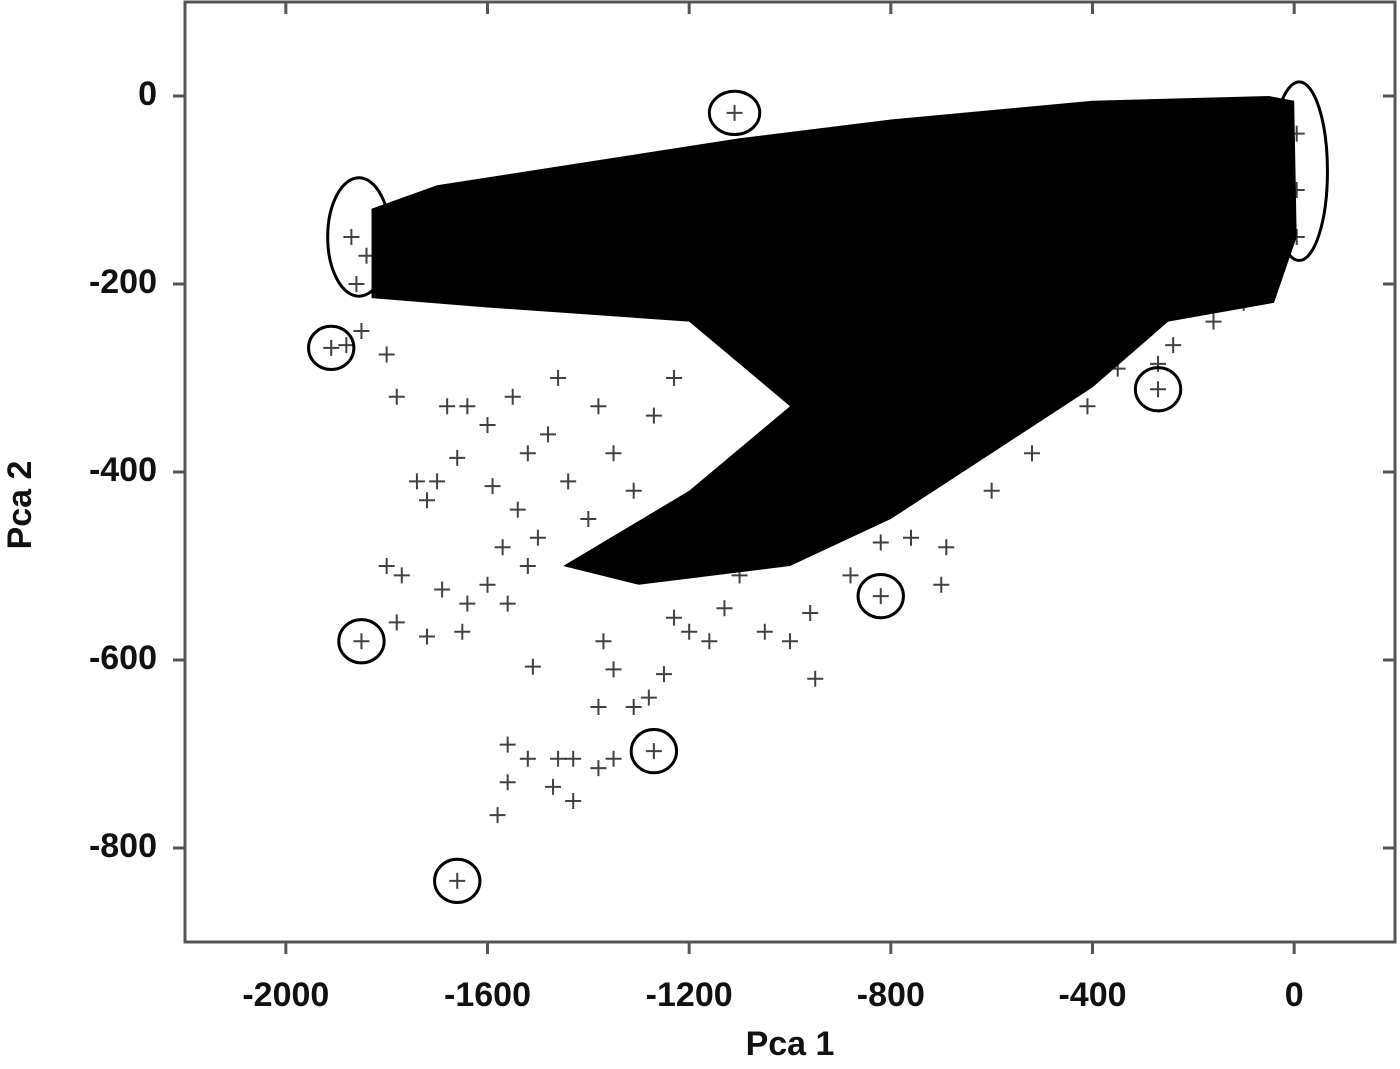  Describe the element at coordinates (147, 94) in the screenshot. I see `y-tick-label: 0` at that location.